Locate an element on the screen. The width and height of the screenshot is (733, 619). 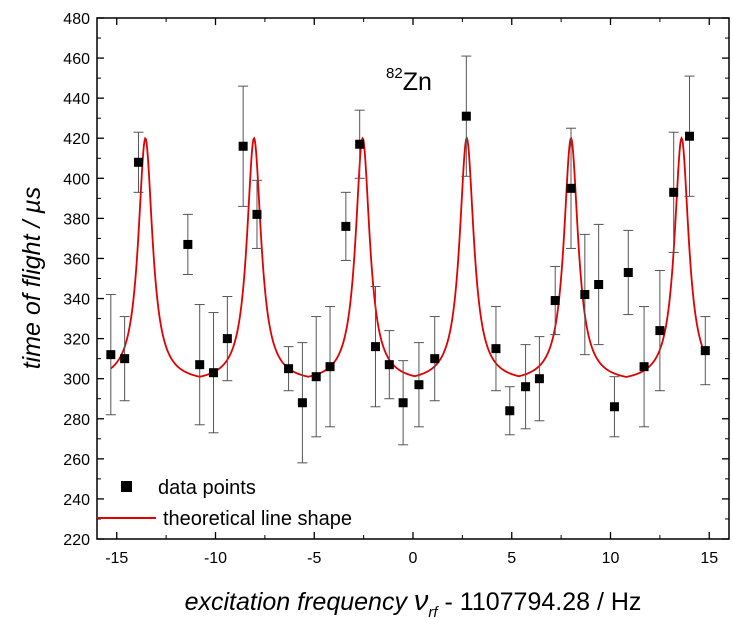
x-tick-label: 15 is located at coordinates (709, 558).